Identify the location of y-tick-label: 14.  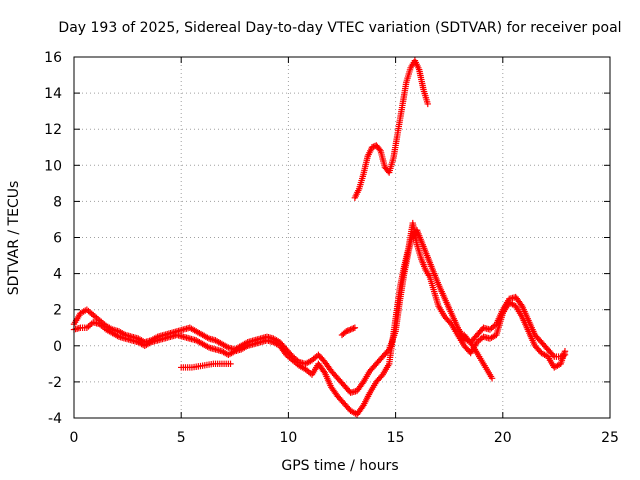
(53, 94).